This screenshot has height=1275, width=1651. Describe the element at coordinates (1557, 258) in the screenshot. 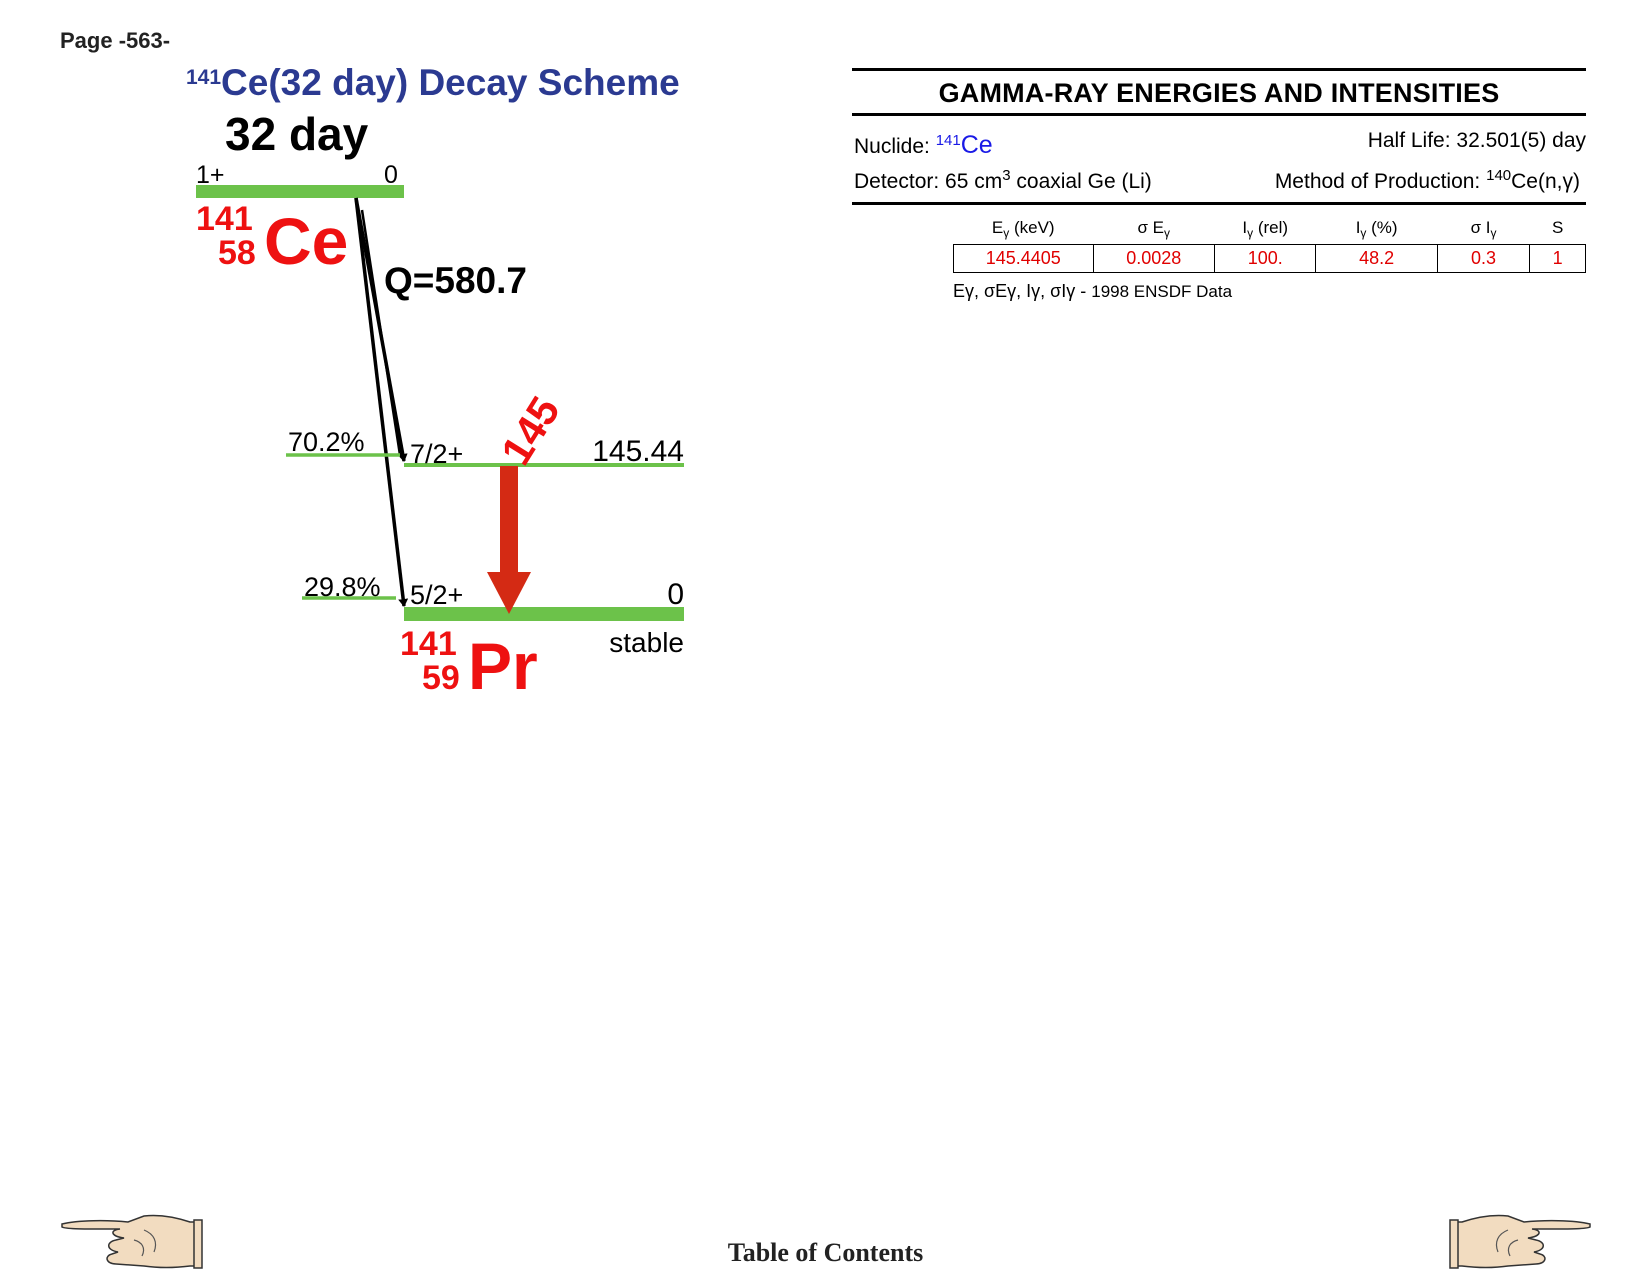

I see `cell-s: 1` at that location.